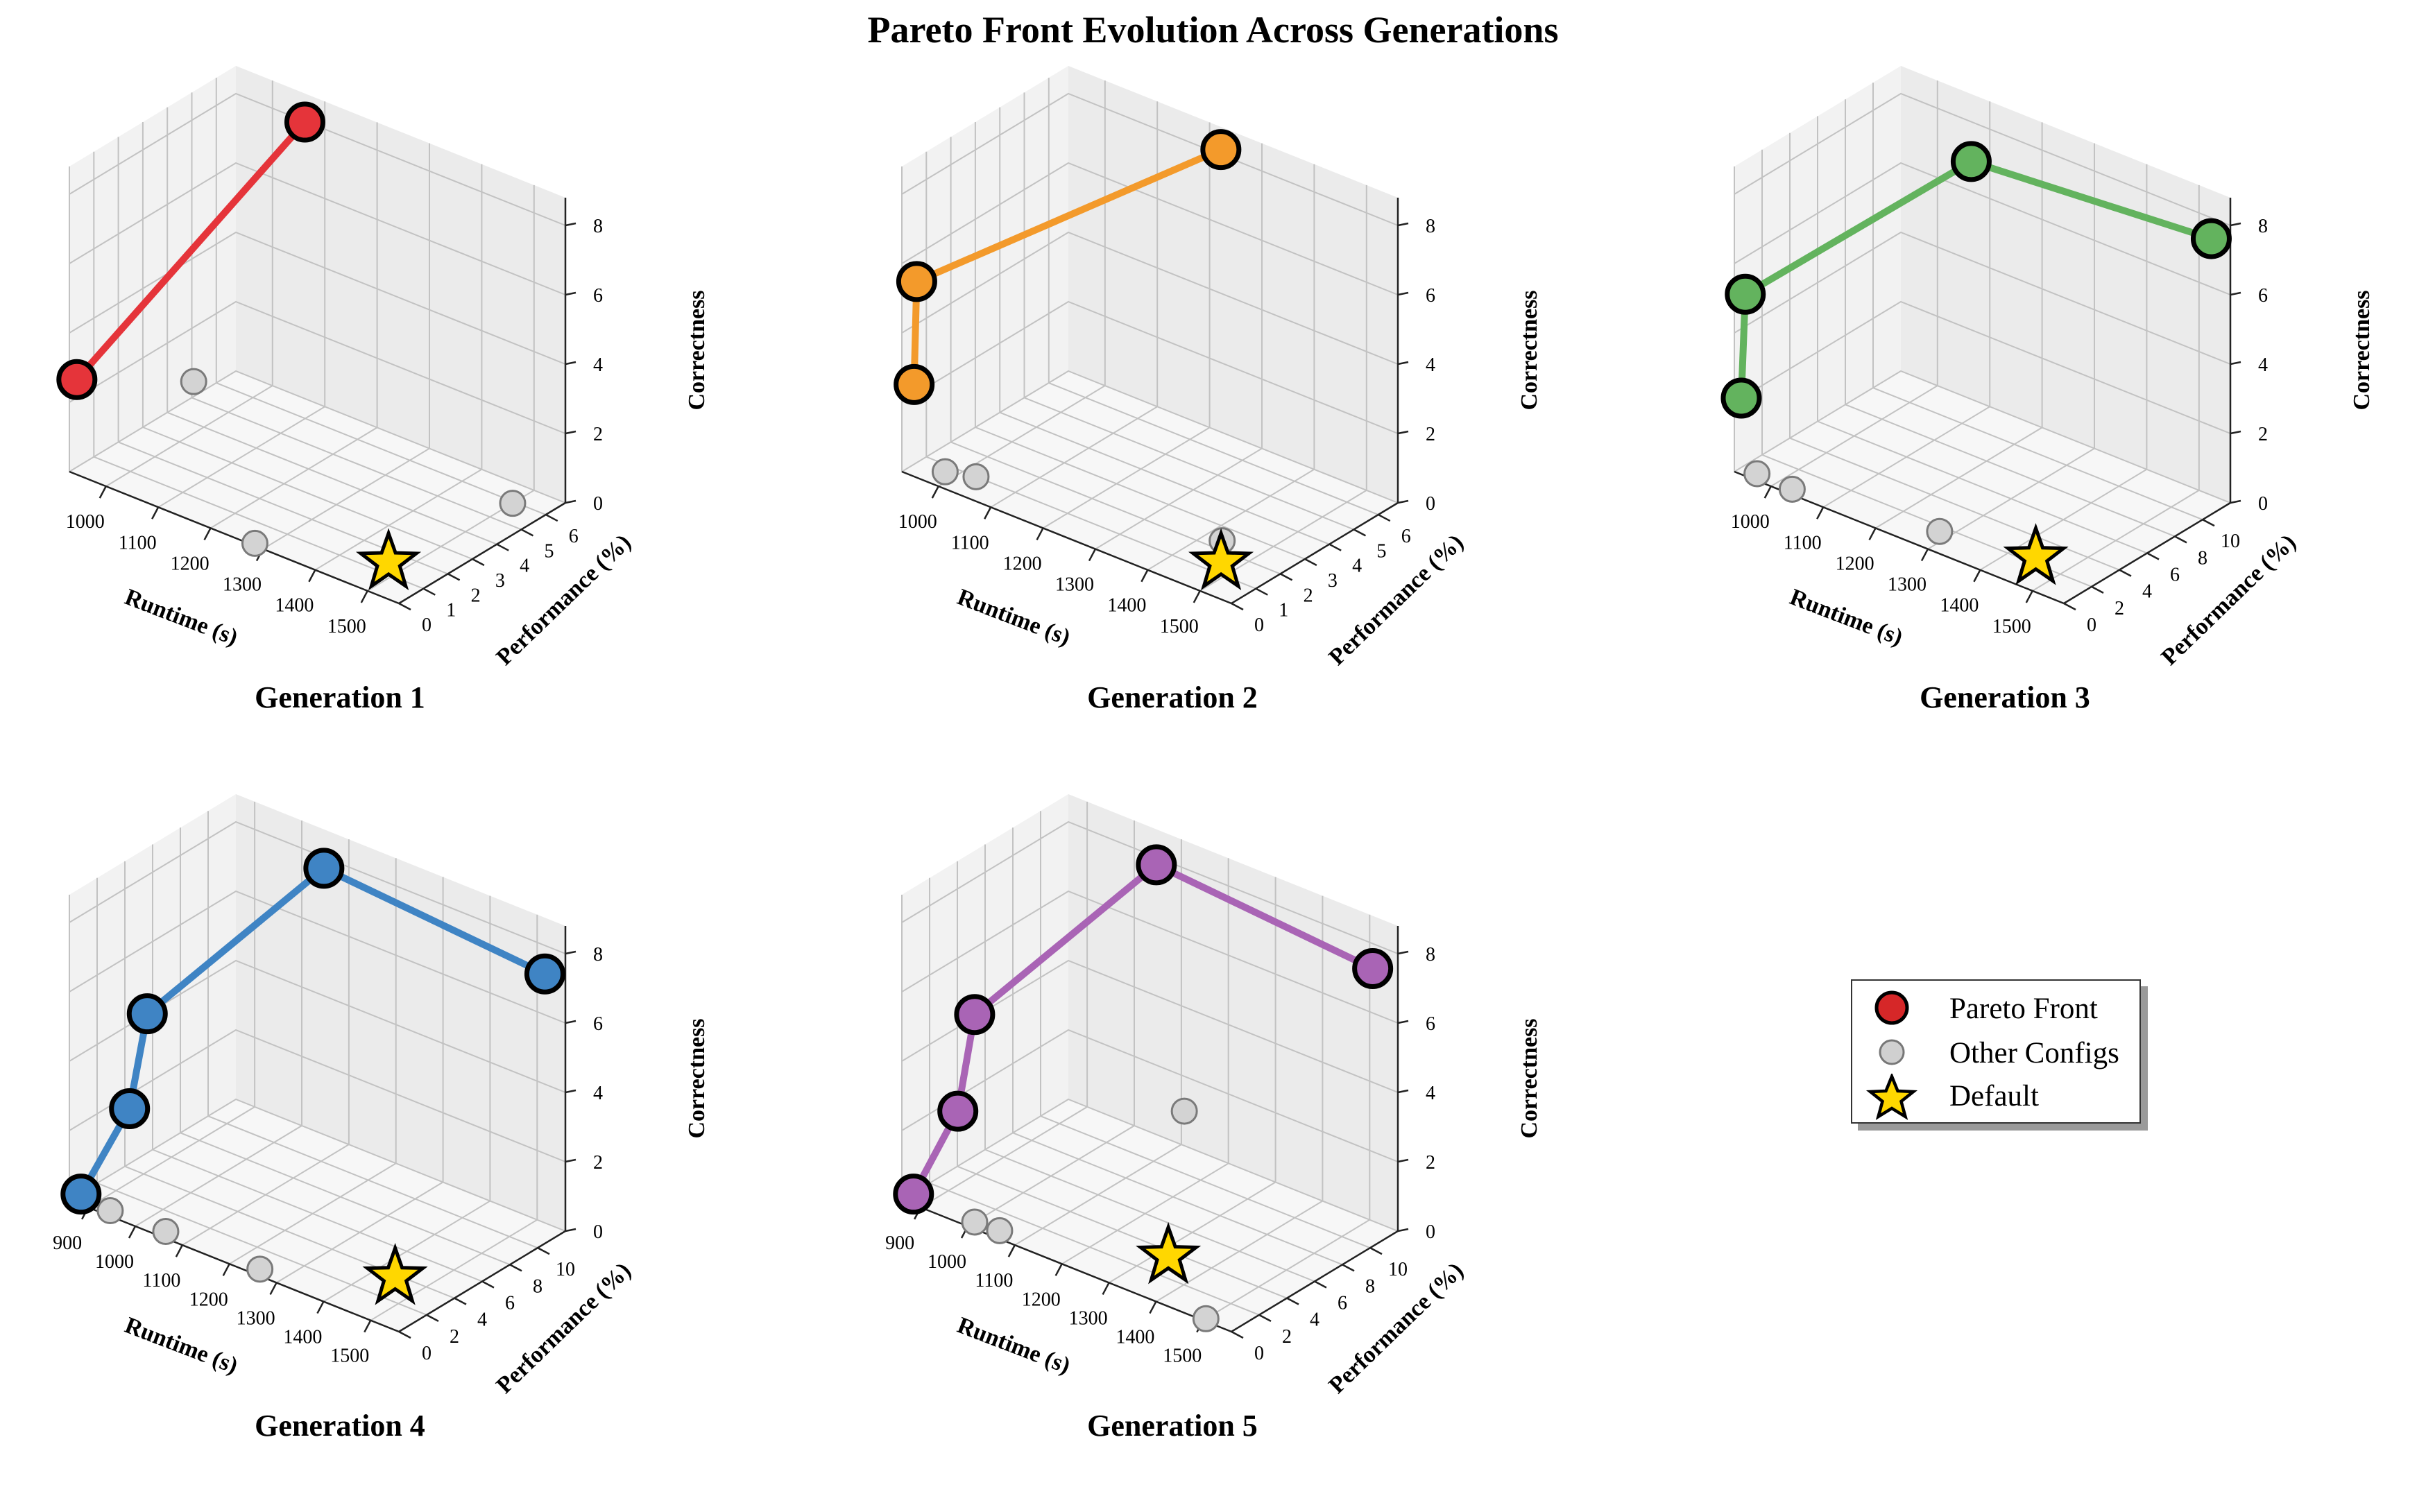  I want to click on legend-other-marker-icon, so click(1892, 1052).